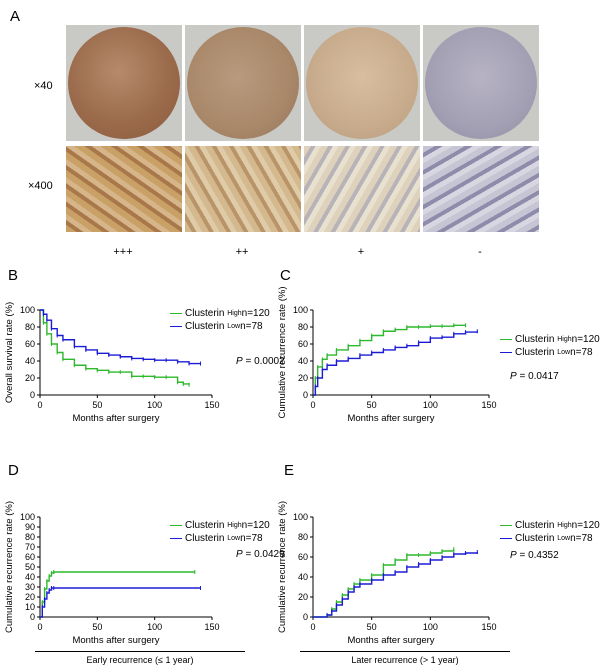 This screenshot has width=600, height=672. I want to click on early-recurrence-label: Early recurrence (≤ 1 year), so click(140, 660).